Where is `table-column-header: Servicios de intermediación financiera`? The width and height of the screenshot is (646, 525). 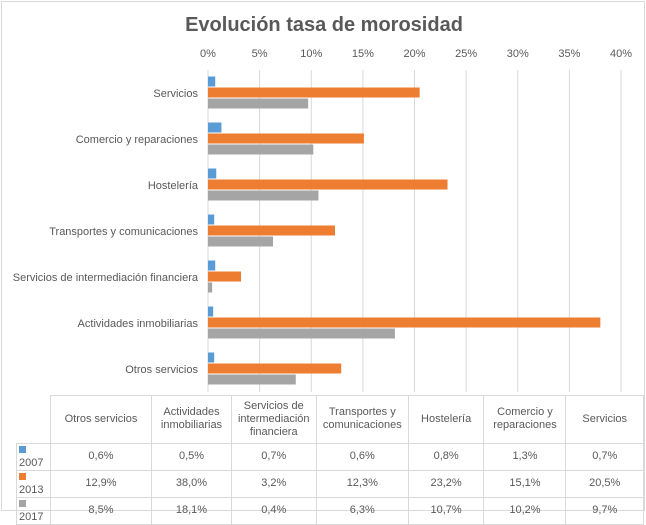 table-column-header: Servicios de intermediación financiera is located at coordinates (273, 419).